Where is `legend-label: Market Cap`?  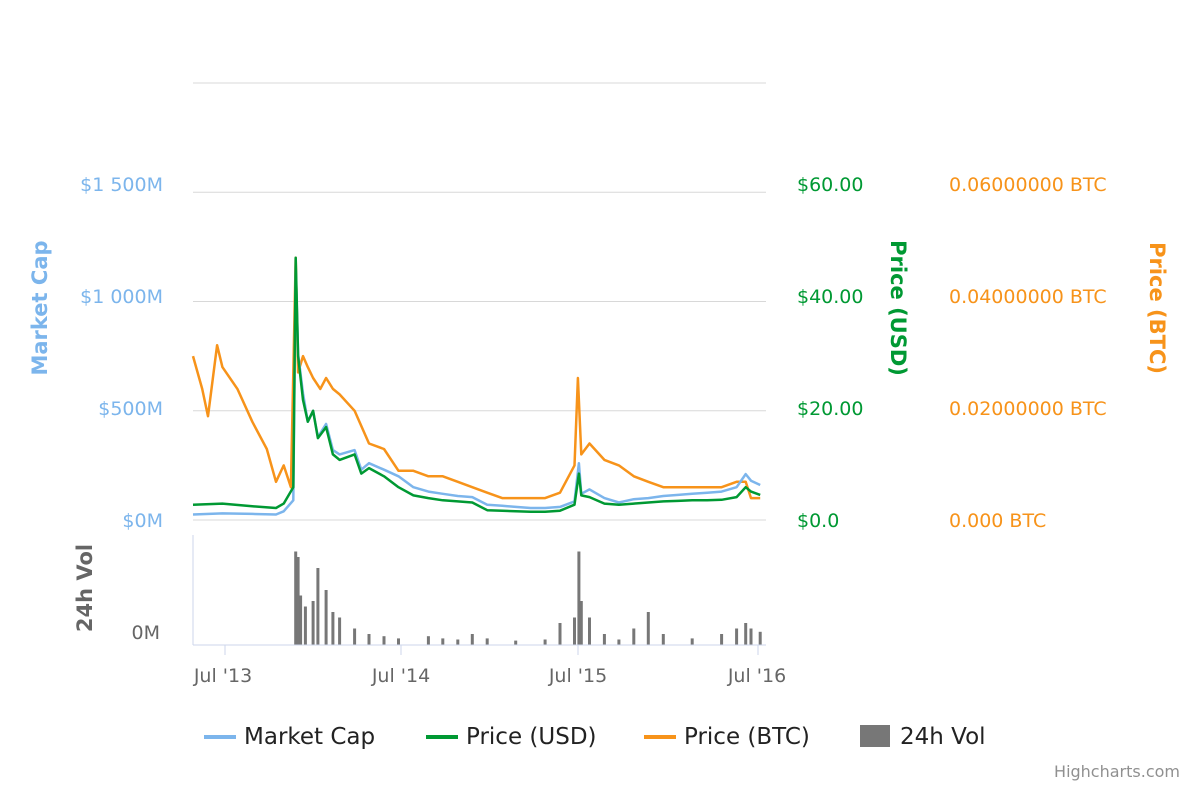 legend-label: Market Cap is located at coordinates (309, 737).